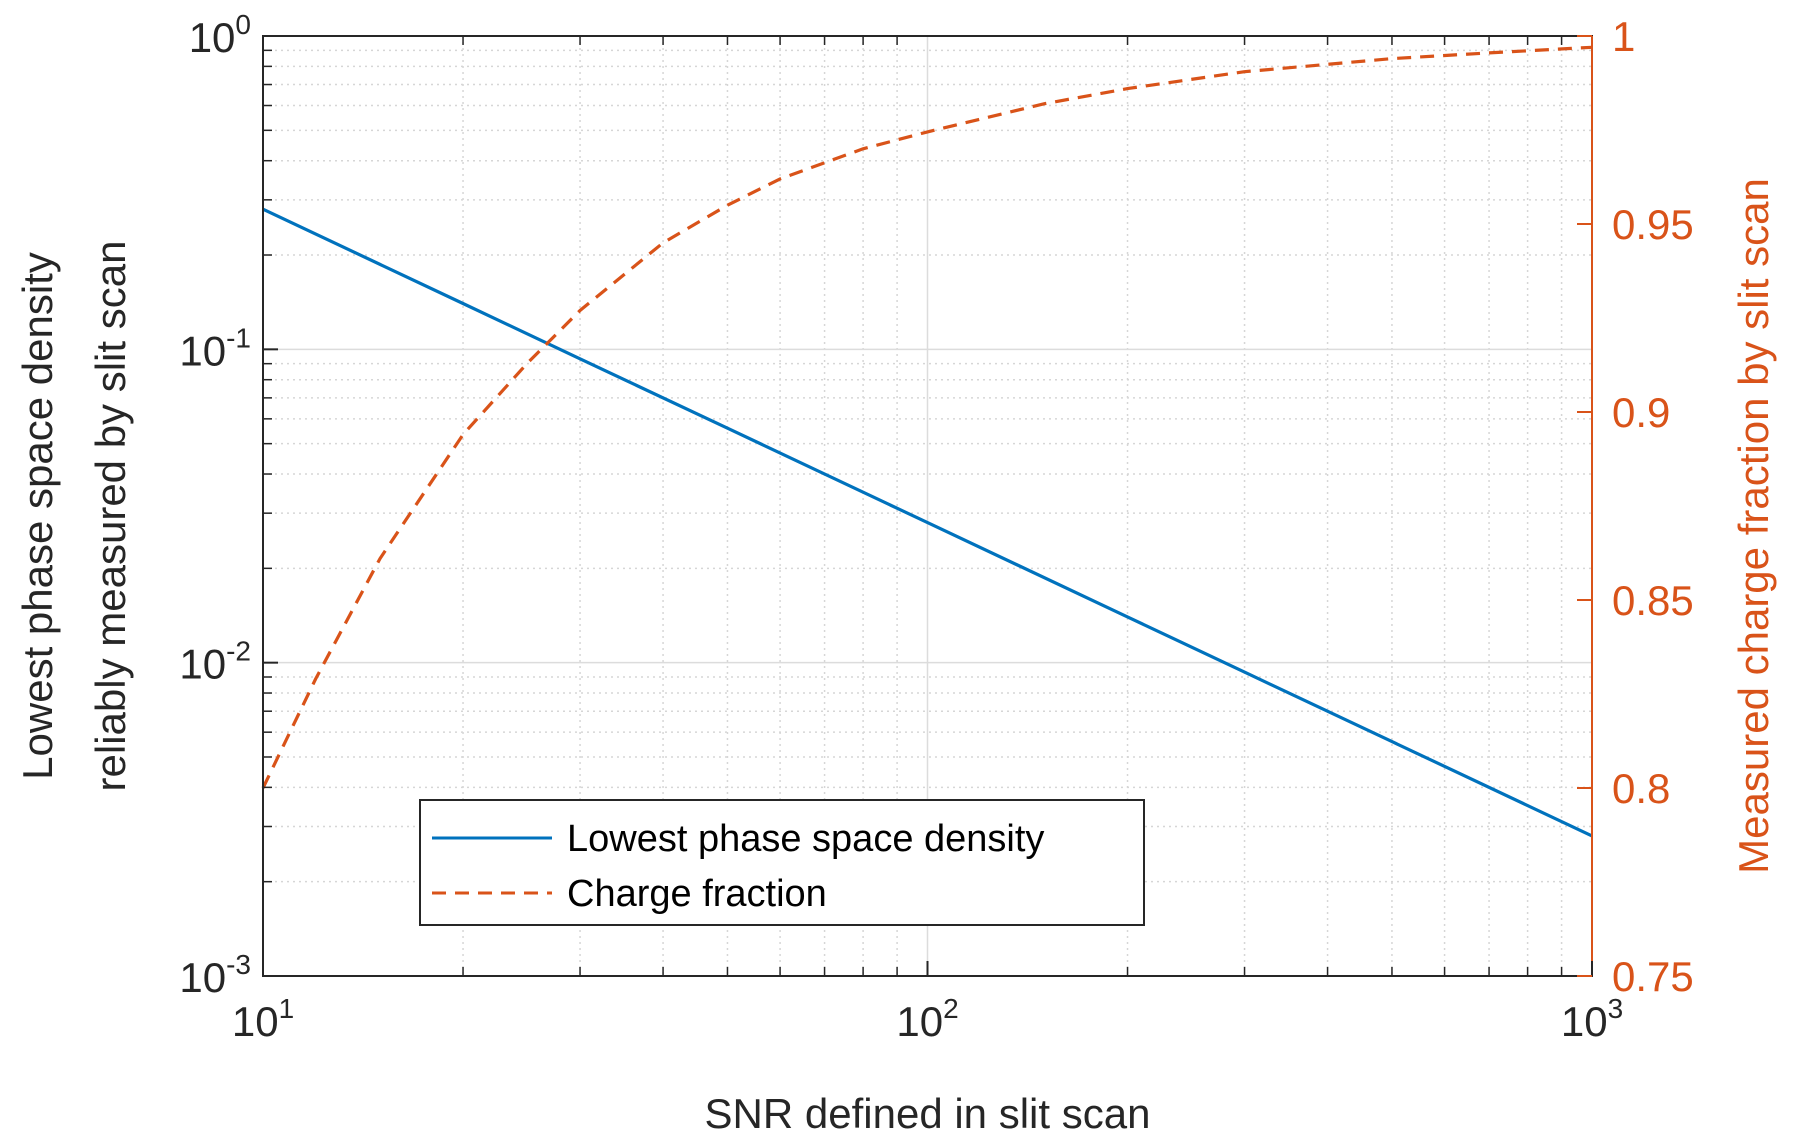  I want to click on x-tick-label: 10², so click(927, 1019).